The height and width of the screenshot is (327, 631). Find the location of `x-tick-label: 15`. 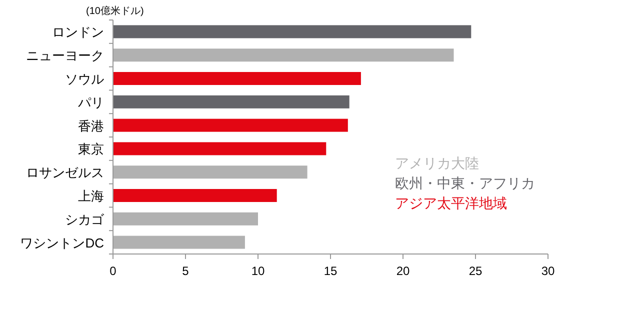

x-tick-label: 15 is located at coordinates (331, 271).